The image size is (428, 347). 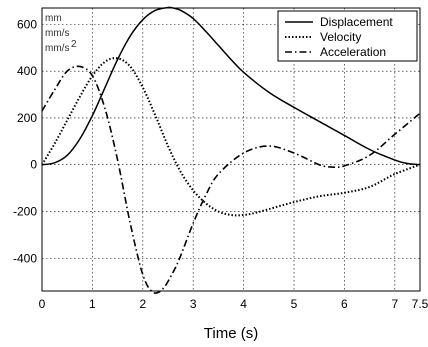 I want to click on legend-label-acceleration: Acceleration, so click(x=353, y=52).